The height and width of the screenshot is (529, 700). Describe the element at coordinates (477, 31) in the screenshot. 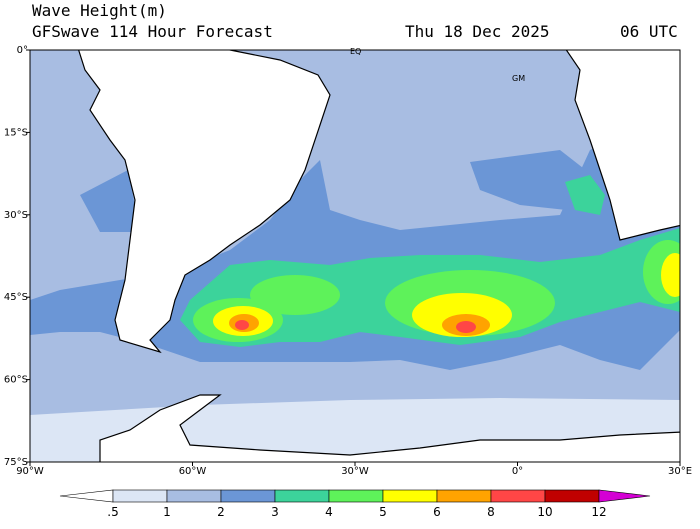

I see `date: Thu 18 Dec 2025` at that location.